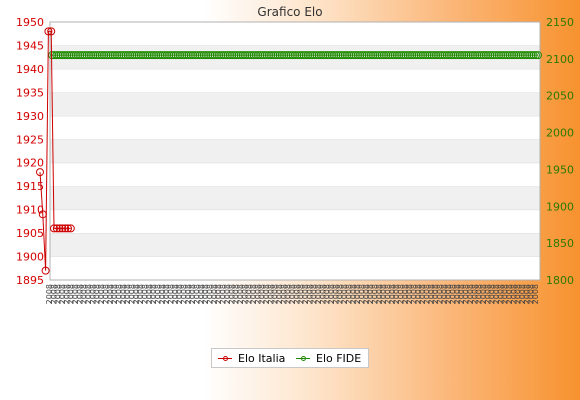  Describe the element at coordinates (560, 206) in the screenshot. I see `y-right-tick-label: 1900` at that location.